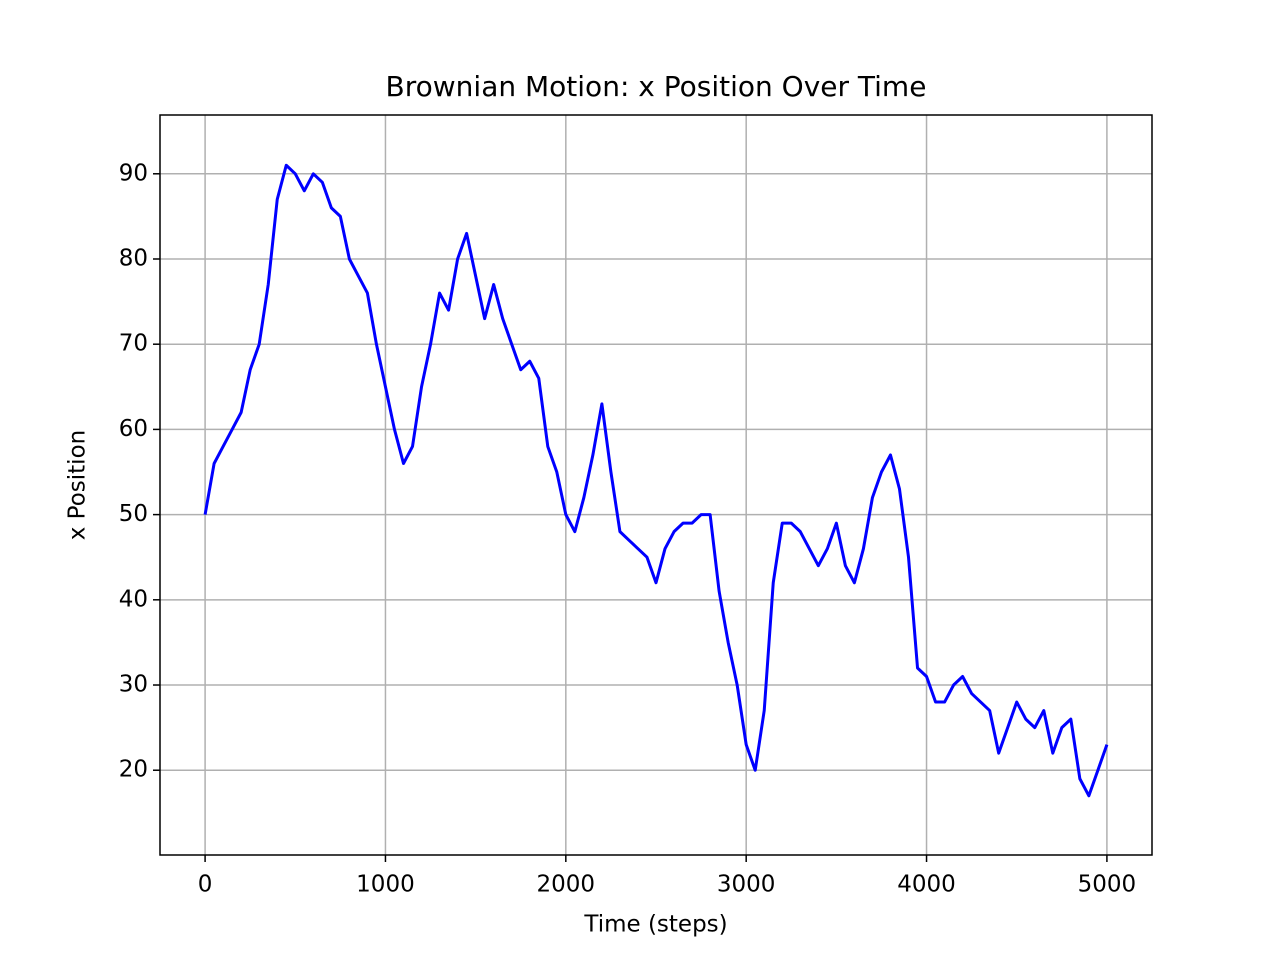 The width and height of the screenshot is (1280, 964). Describe the element at coordinates (655, 925) in the screenshot. I see `x-axis-label: Time (steps)` at that location.